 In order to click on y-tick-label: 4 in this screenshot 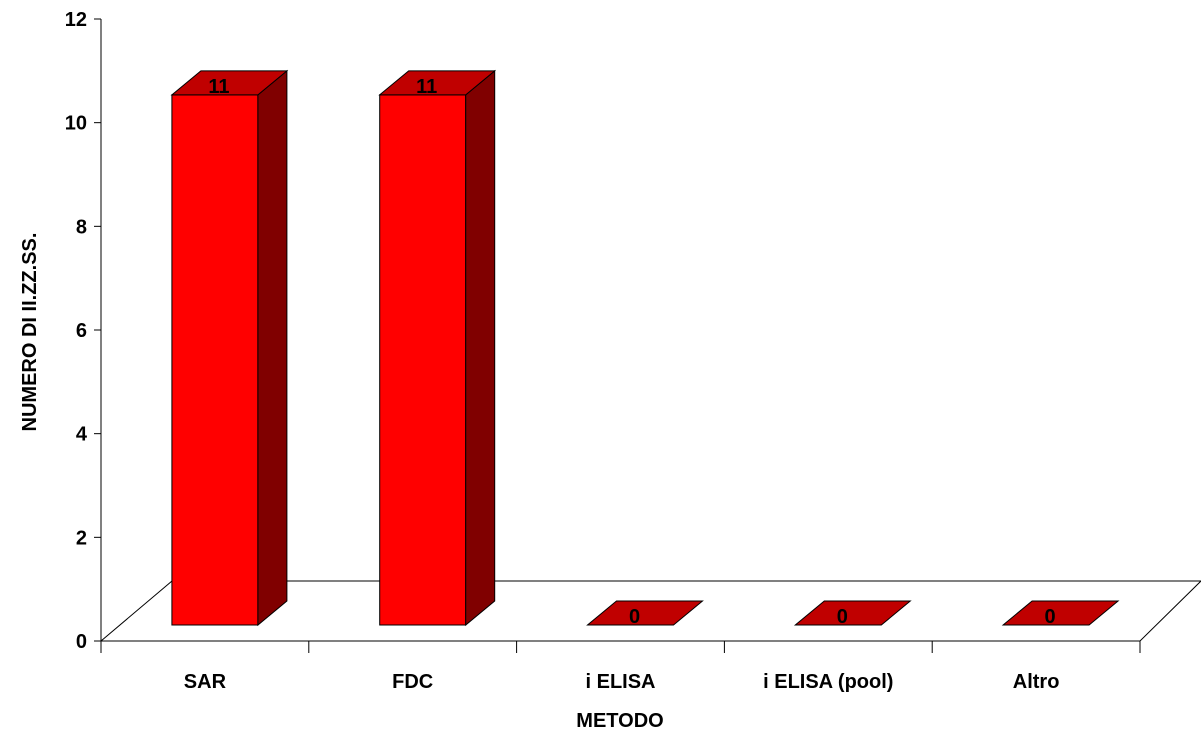, I will do `click(82, 435)`.